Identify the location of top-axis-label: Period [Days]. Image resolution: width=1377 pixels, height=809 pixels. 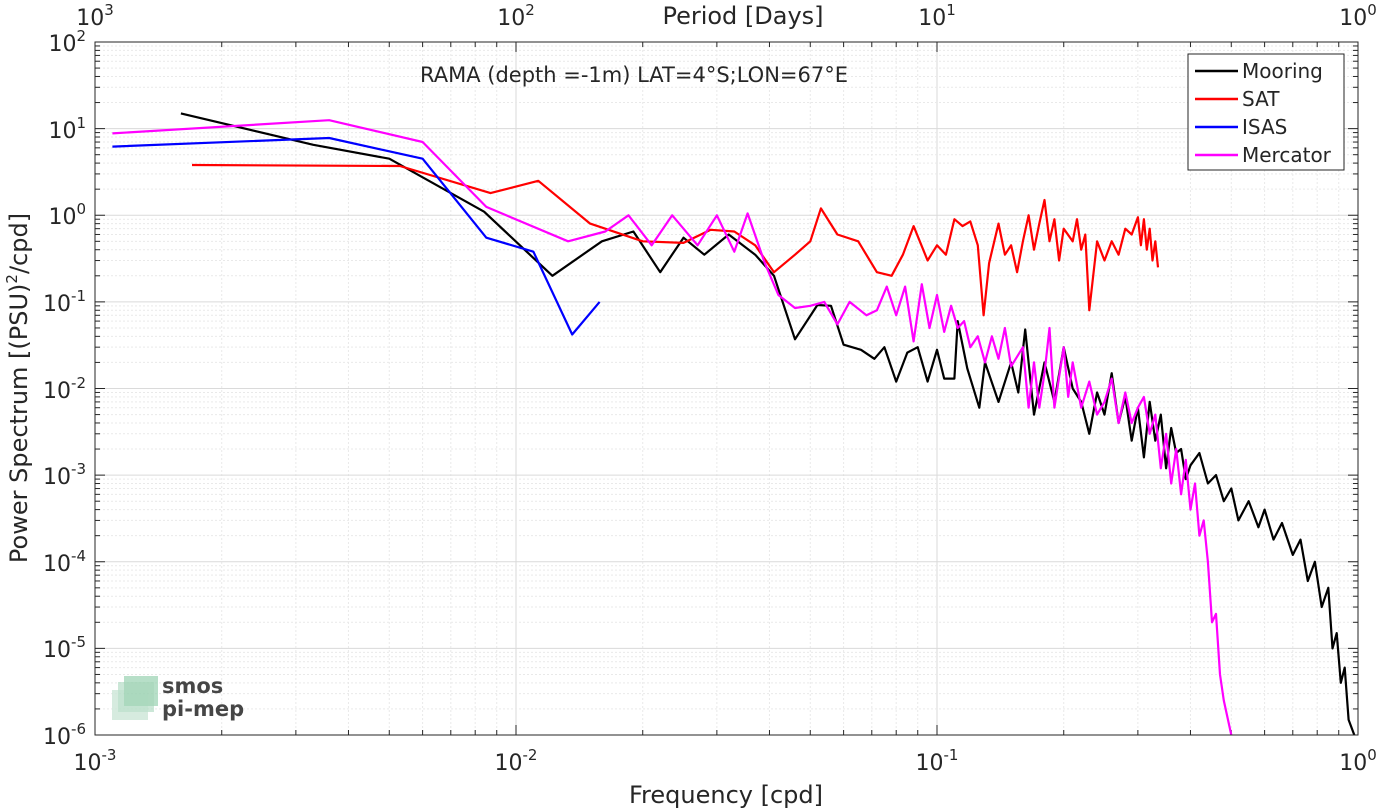
(742, 16).